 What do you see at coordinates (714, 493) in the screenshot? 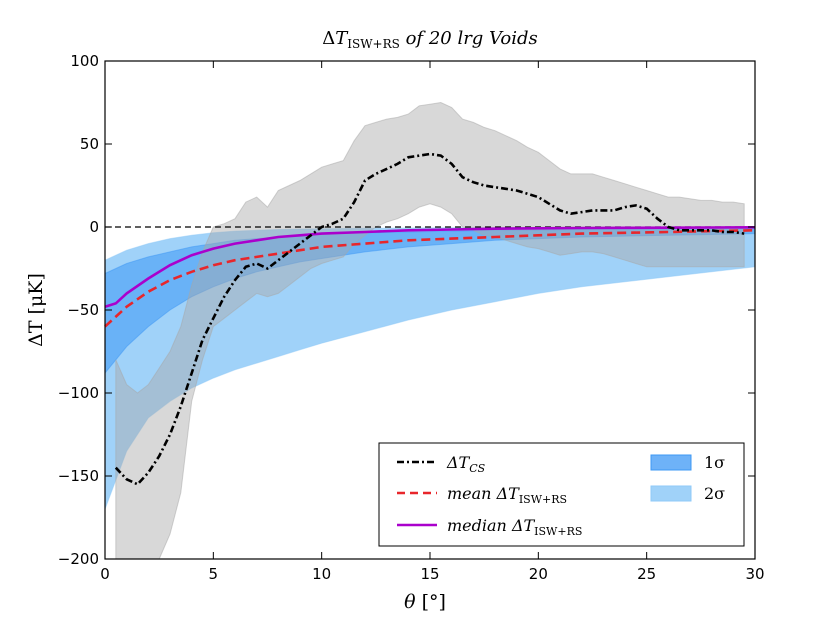
I see `legend-label-2sigma: 2σ` at bounding box center [714, 493].